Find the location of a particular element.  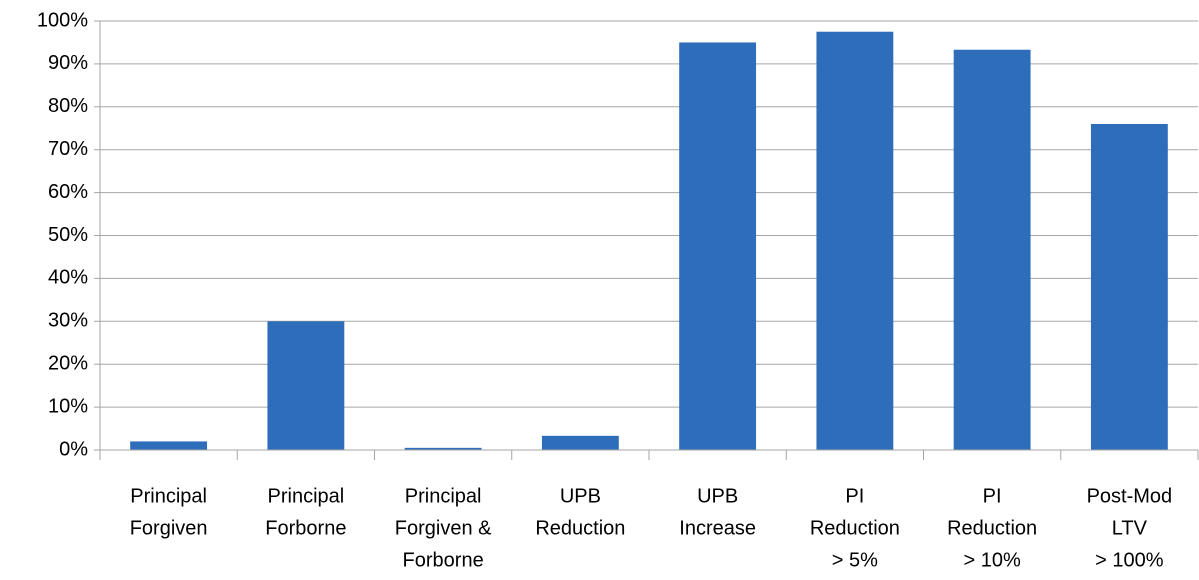

y-tick-label: 40% is located at coordinates (68, 278).